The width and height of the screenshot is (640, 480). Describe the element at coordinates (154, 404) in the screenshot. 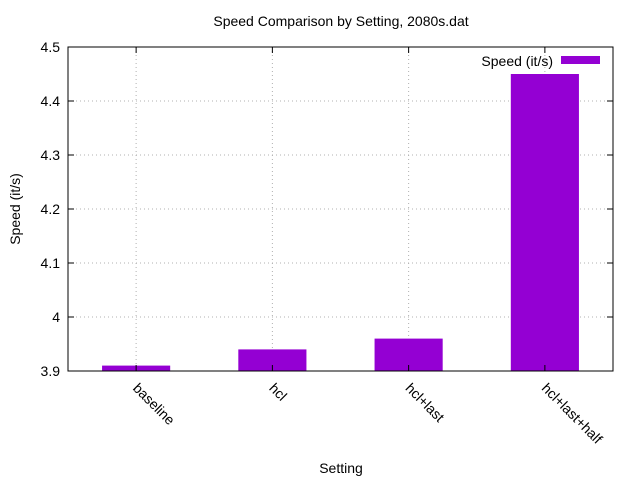

I see `x-tick-label: baseline` at that location.